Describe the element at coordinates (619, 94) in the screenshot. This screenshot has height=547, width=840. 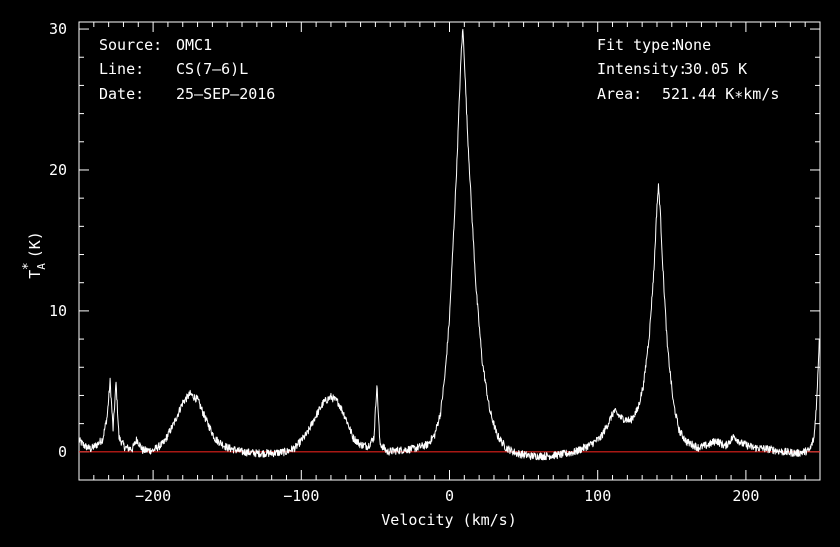
I see `info-area-label: Area:` at that location.